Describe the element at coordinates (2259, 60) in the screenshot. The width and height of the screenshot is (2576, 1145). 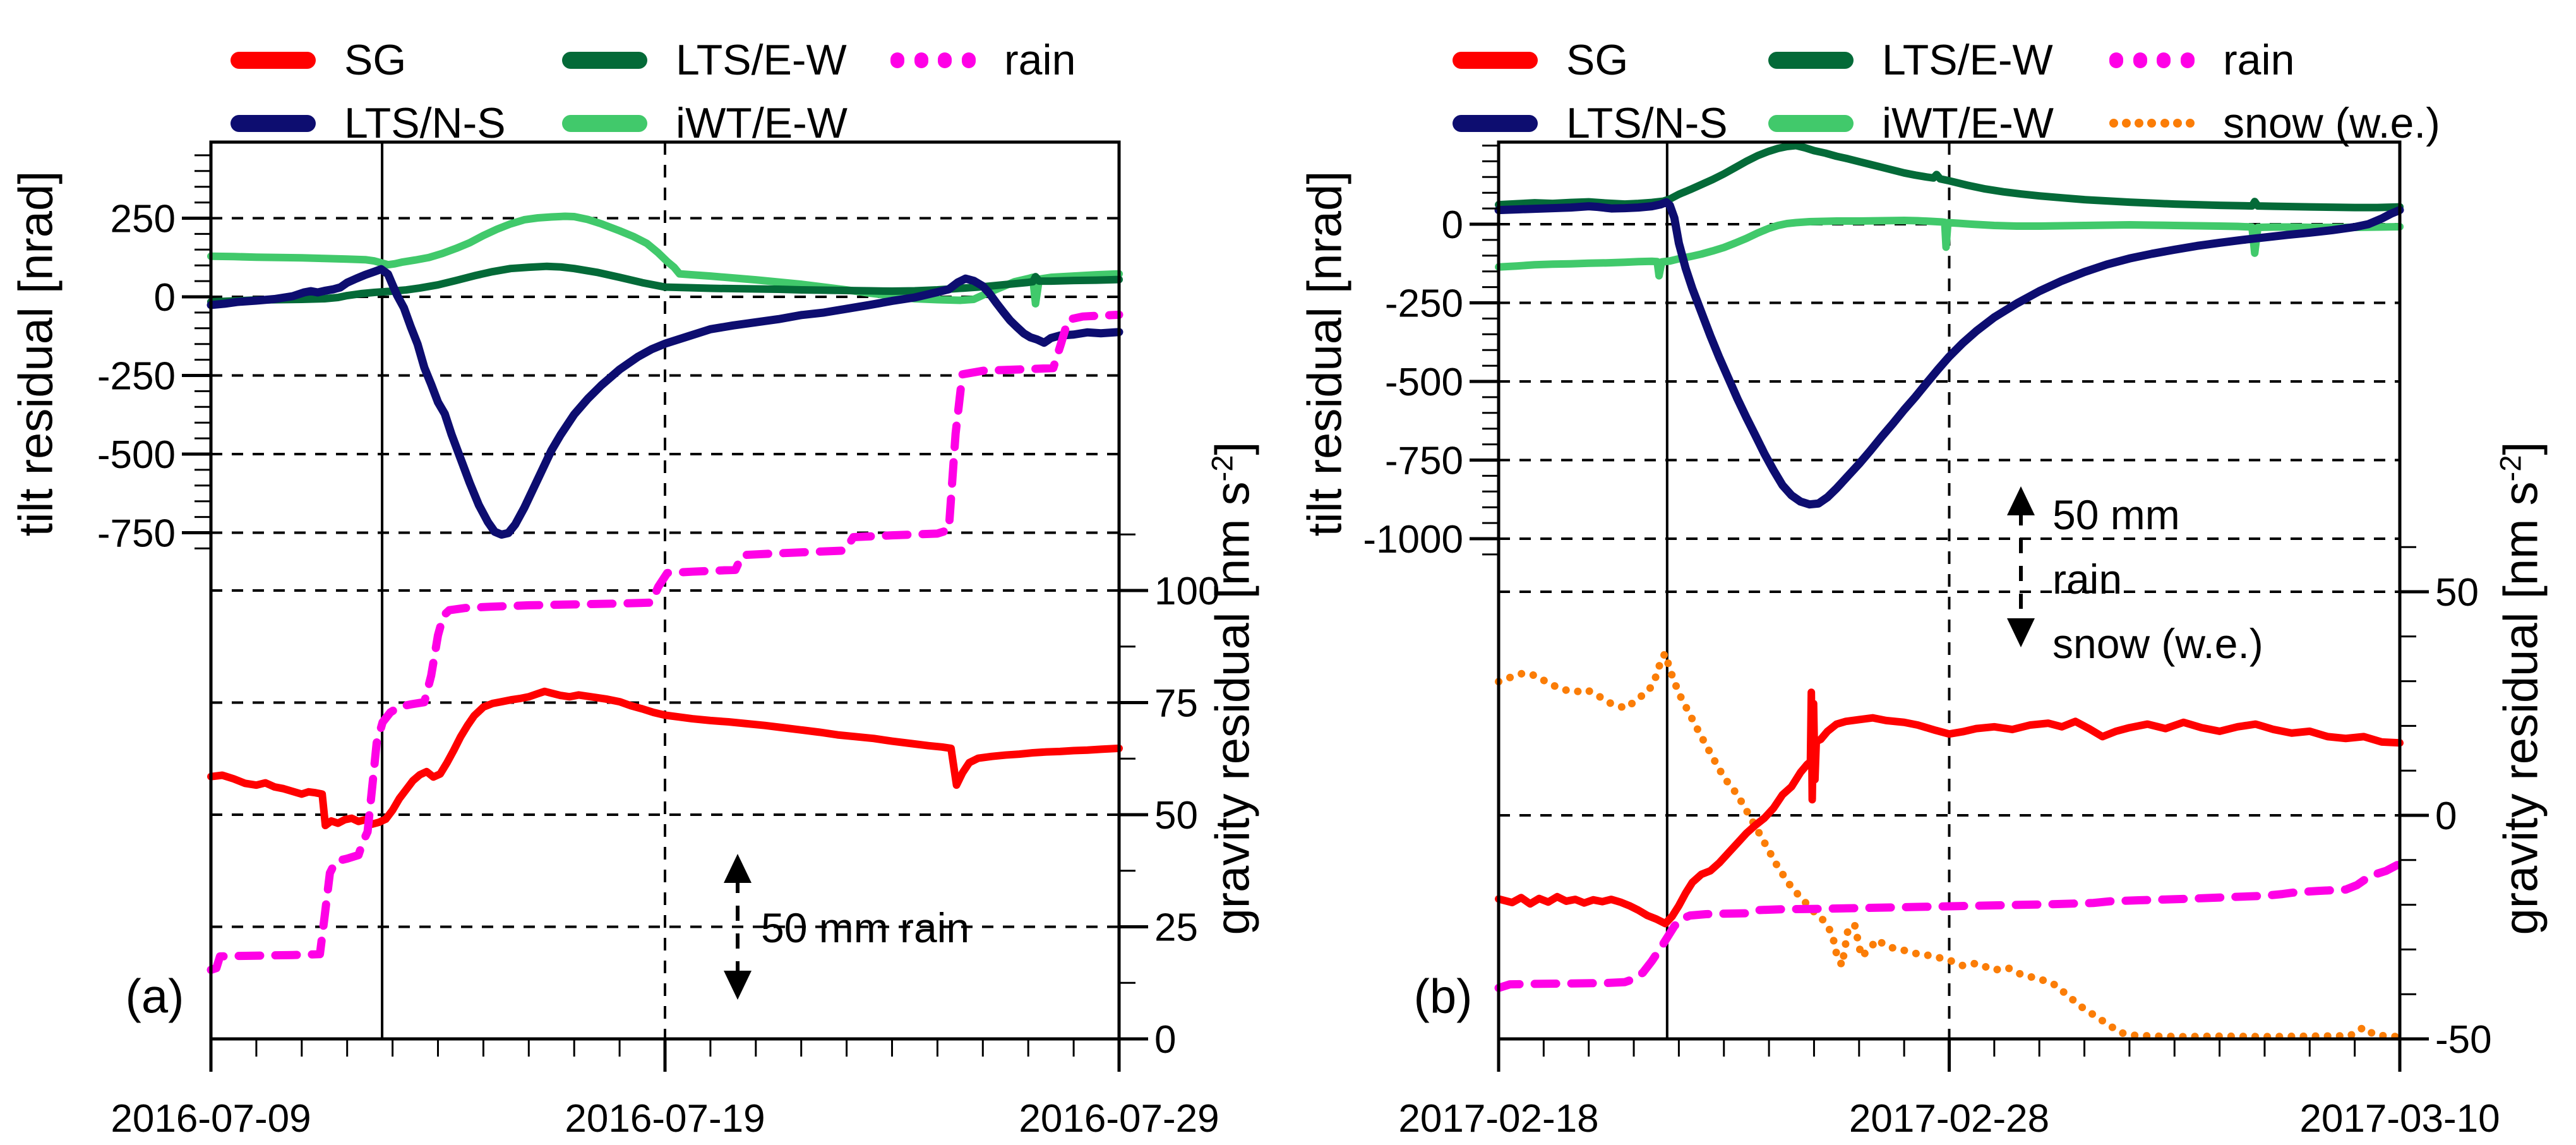
I see `legend-label-rain: rain` at that location.